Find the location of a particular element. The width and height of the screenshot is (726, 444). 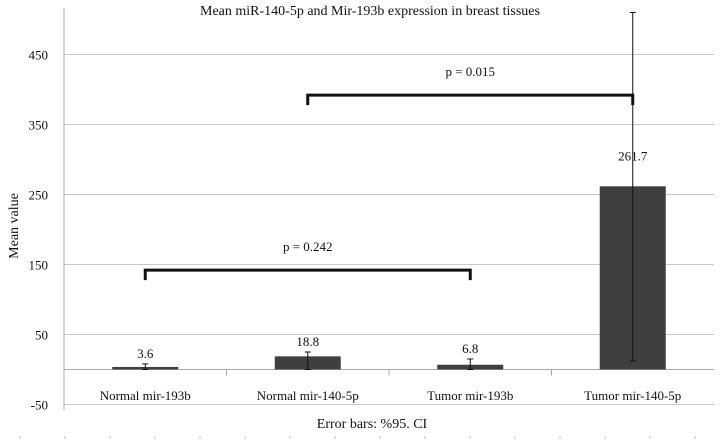

p-value-label: p = 0.242 is located at coordinates (308, 246).